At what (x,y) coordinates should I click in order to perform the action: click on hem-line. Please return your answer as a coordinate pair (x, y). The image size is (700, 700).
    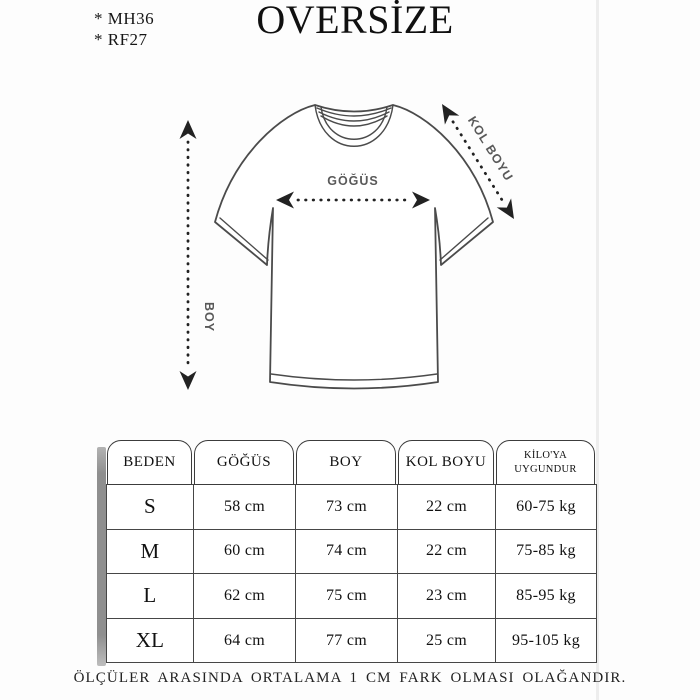
    Looking at the image, I should click on (354, 377).